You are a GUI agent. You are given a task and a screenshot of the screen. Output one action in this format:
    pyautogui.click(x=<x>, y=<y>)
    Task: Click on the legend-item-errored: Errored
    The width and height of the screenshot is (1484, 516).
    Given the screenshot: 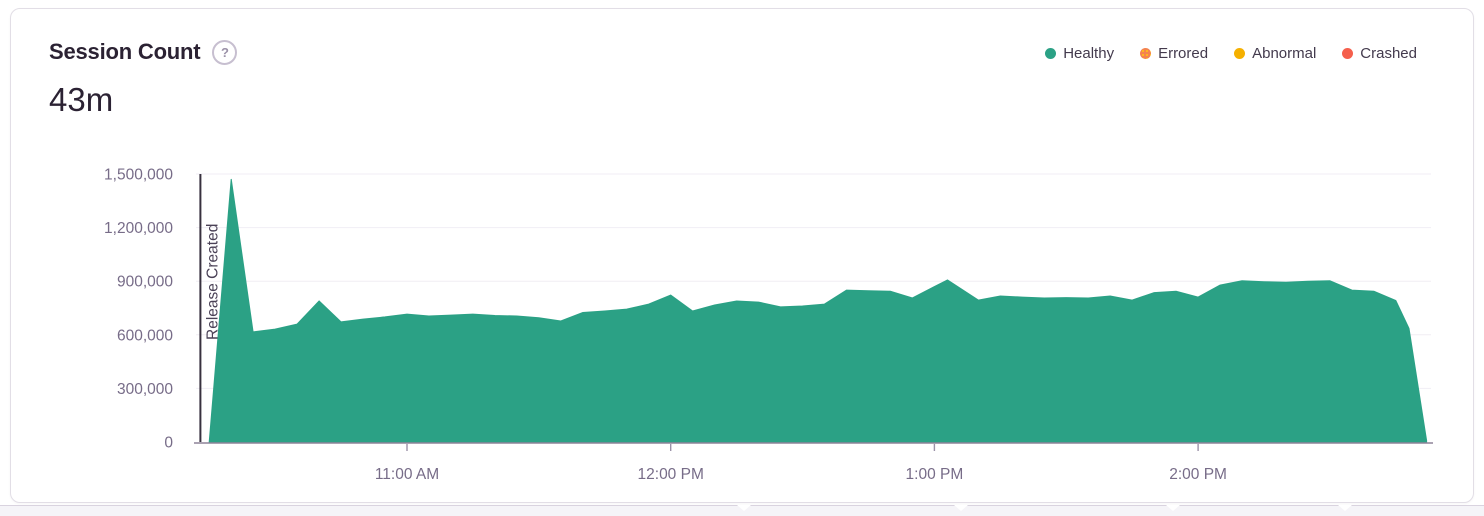 What is the action you would take?
    pyautogui.click(x=1174, y=53)
    